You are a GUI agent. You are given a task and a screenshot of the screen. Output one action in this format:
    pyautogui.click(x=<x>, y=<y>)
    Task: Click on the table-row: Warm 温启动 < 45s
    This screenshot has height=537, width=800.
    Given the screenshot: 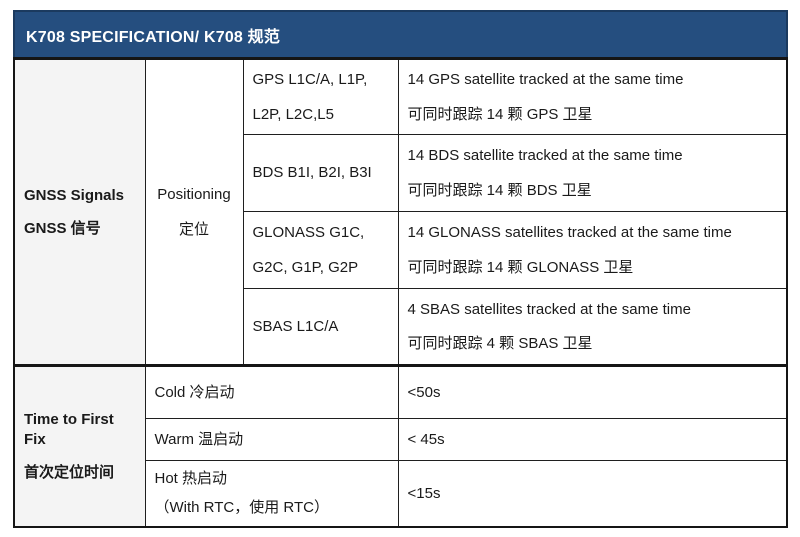 What is the action you would take?
    pyautogui.click(x=401, y=439)
    